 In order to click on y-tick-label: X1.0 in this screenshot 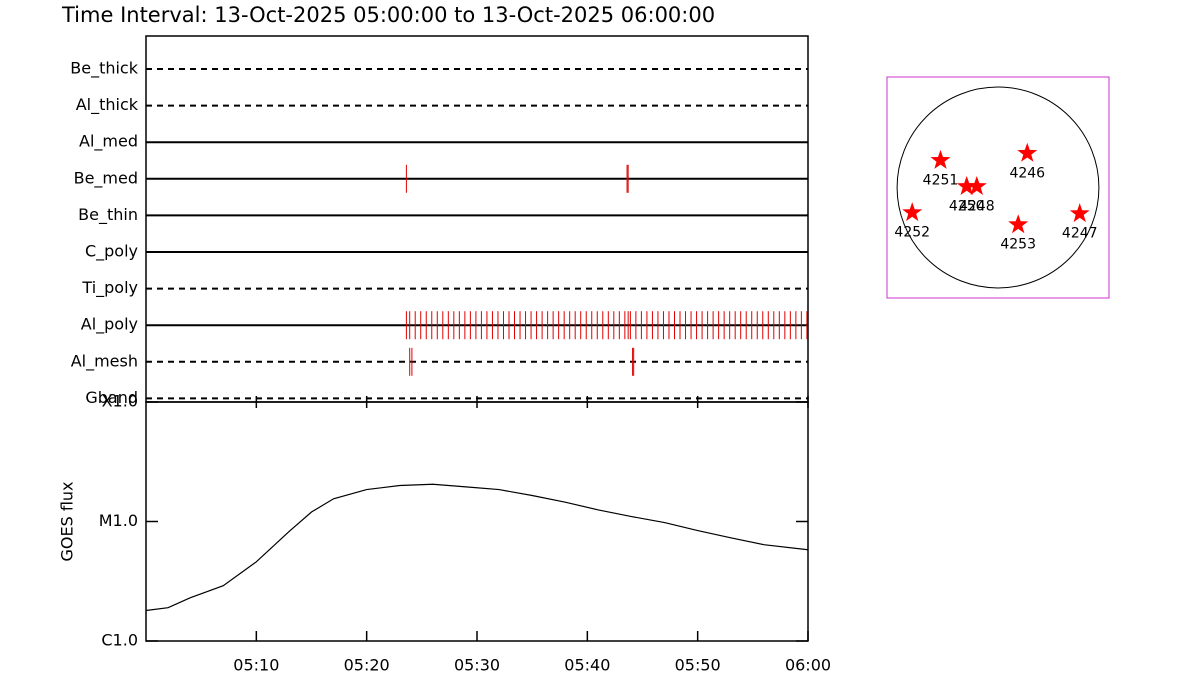, I will do `click(120, 401)`.